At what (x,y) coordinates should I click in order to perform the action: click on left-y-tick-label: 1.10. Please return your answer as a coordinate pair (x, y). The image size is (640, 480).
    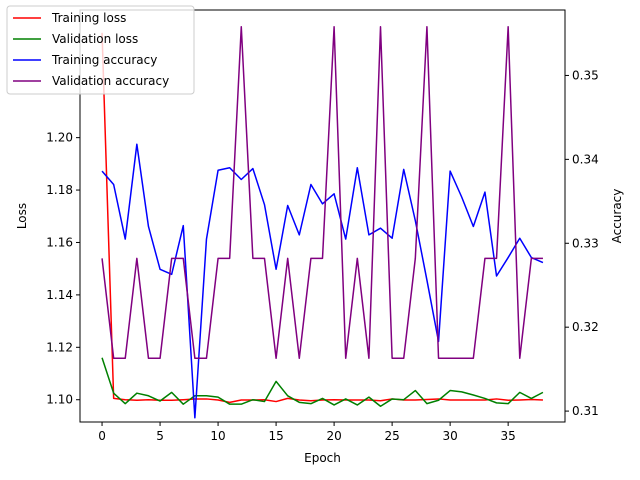
    Looking at the image, I should click on (59, 400).